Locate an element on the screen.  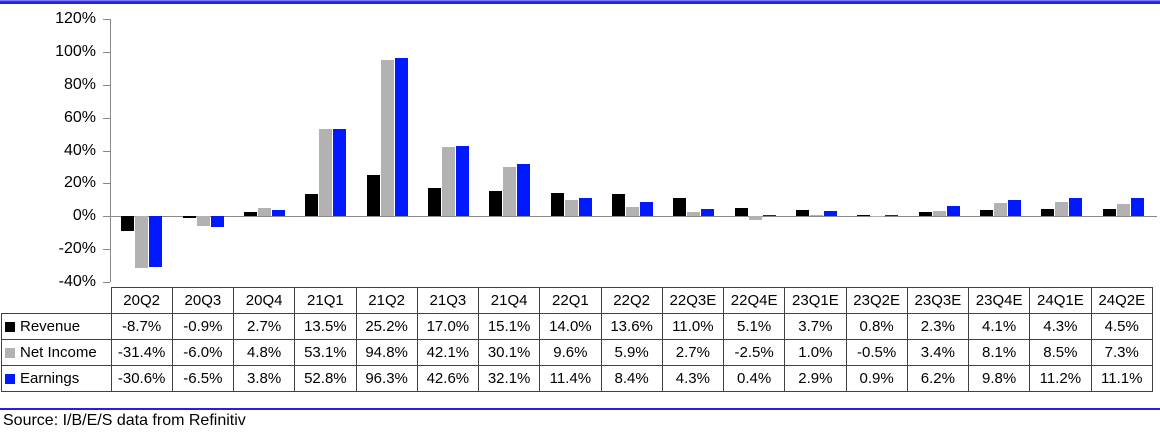
quarter-header-21Q1: 21Q1 is located at coordinates (325, 300).